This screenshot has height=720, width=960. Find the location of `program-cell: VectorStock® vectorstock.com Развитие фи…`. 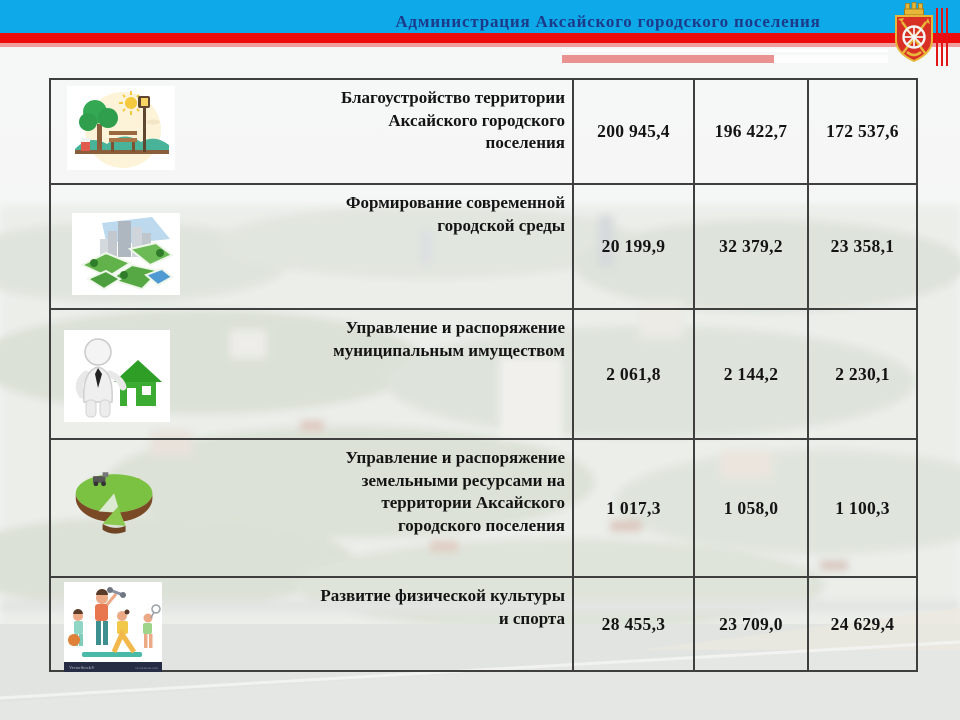

program-cell: VectorStock® vectorstock.com Развитие фи… is located at coordinates (311, 624).